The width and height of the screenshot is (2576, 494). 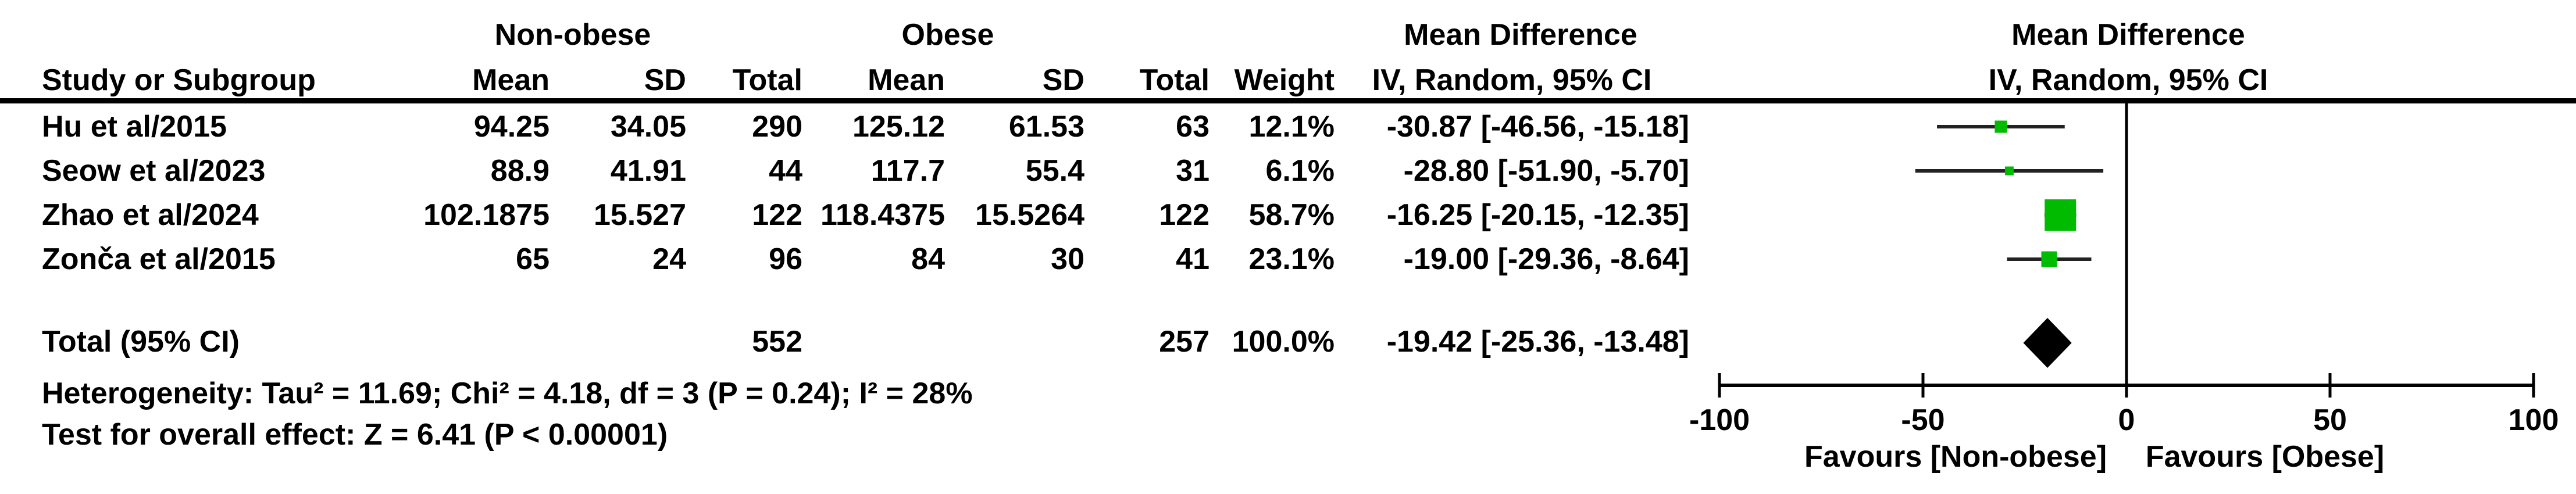 I want to click on cell-sd-obese: 55.4, so click(x=1054, y=171).